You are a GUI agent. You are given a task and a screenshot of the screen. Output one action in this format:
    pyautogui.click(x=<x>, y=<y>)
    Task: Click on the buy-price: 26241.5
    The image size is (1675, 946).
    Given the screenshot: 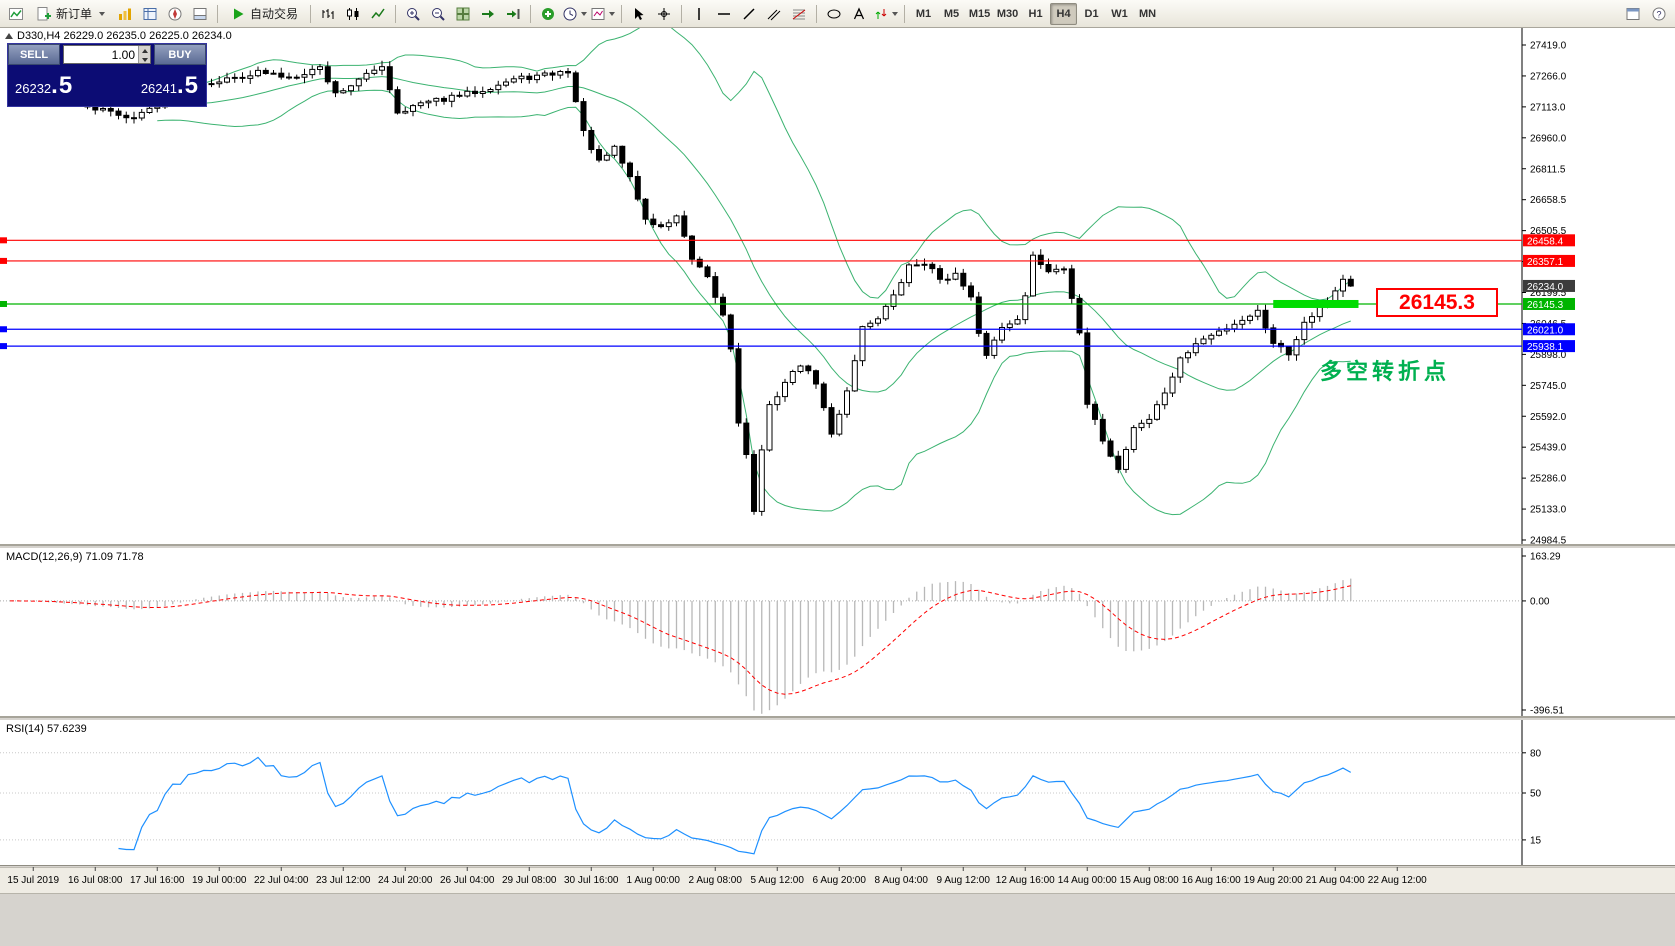 What is the action you would take?
    pyautogui.click(x=169, y=85)
    